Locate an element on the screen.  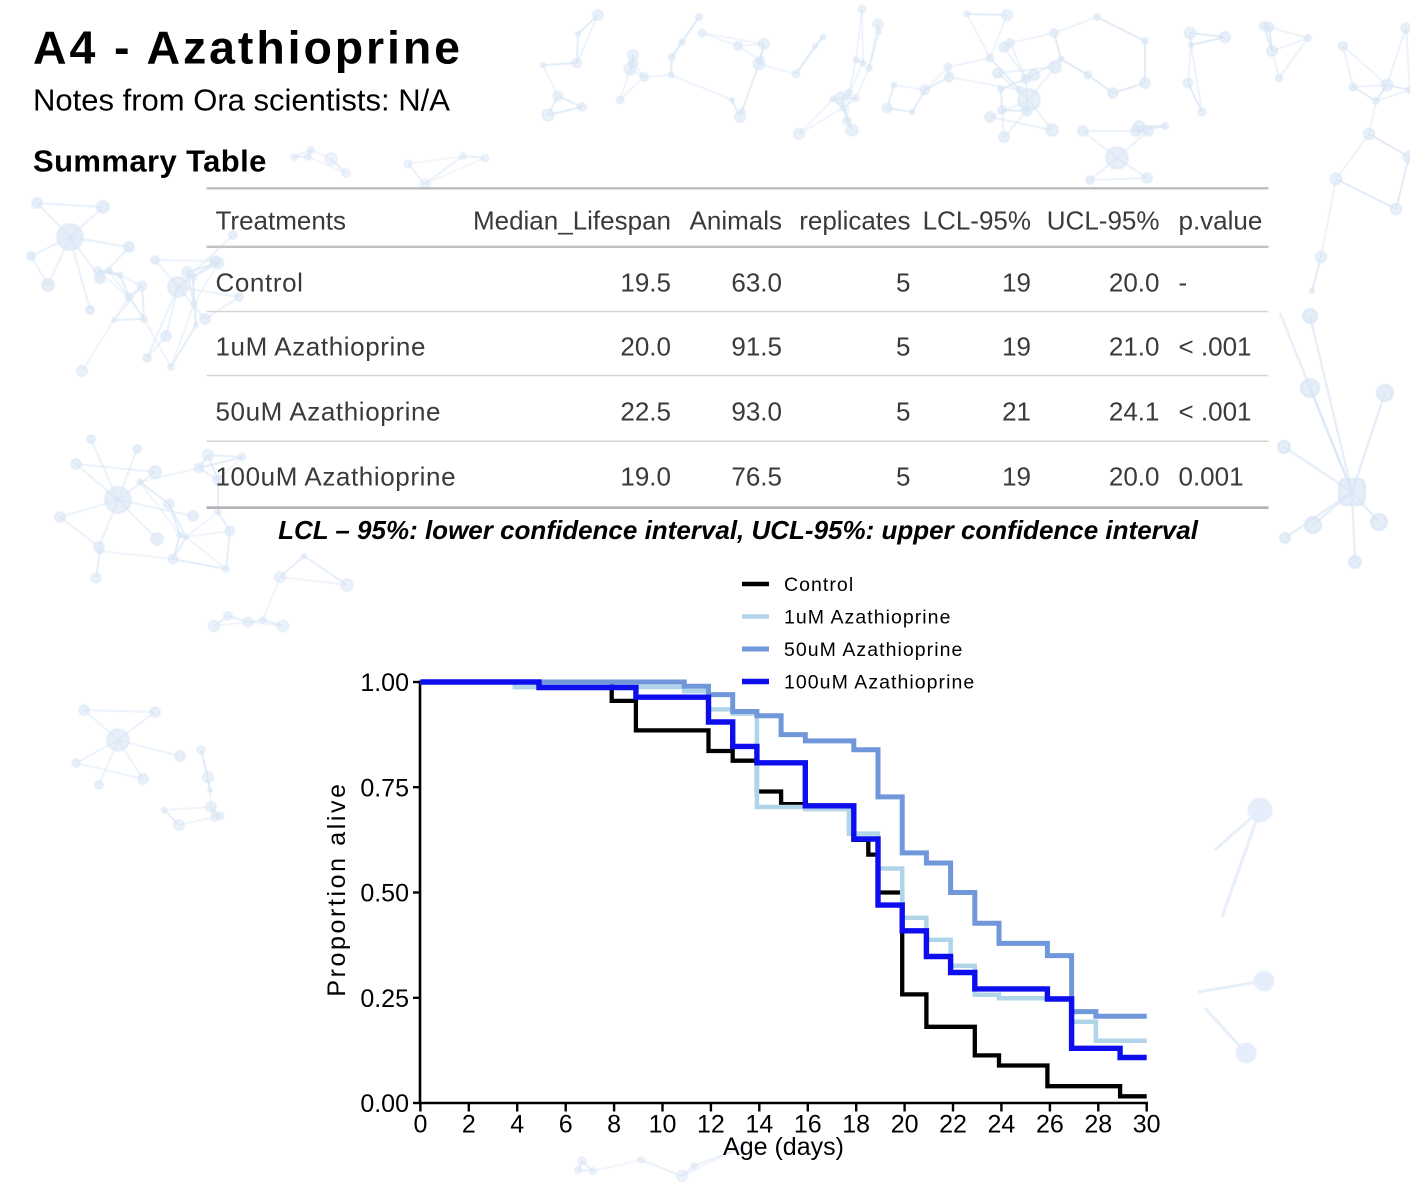
svg-text: 10 is located at coordinates (663, 1125).